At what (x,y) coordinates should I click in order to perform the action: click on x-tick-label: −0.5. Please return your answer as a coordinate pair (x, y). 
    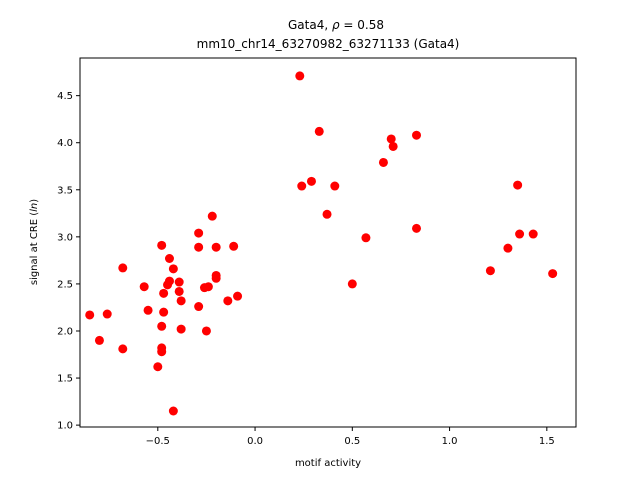
    Looking at the image, I should click on (158, 441).